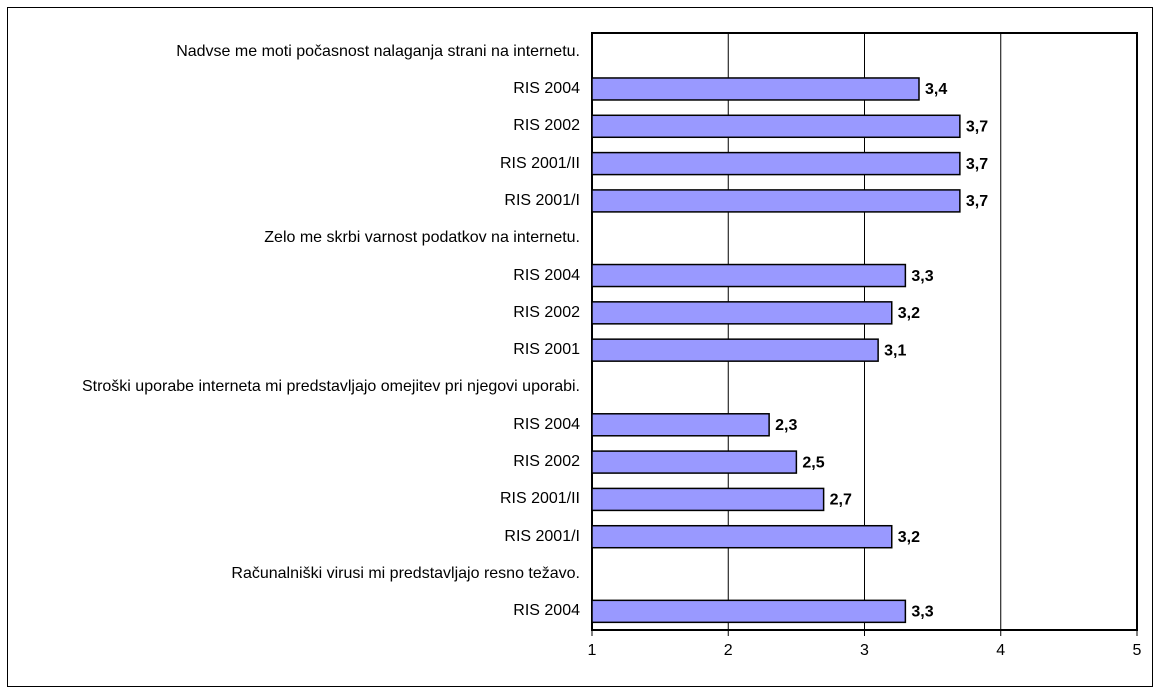 This screenshot has height=694, width=1160. I want to click on value-label: 3,4, so click(936, 89).